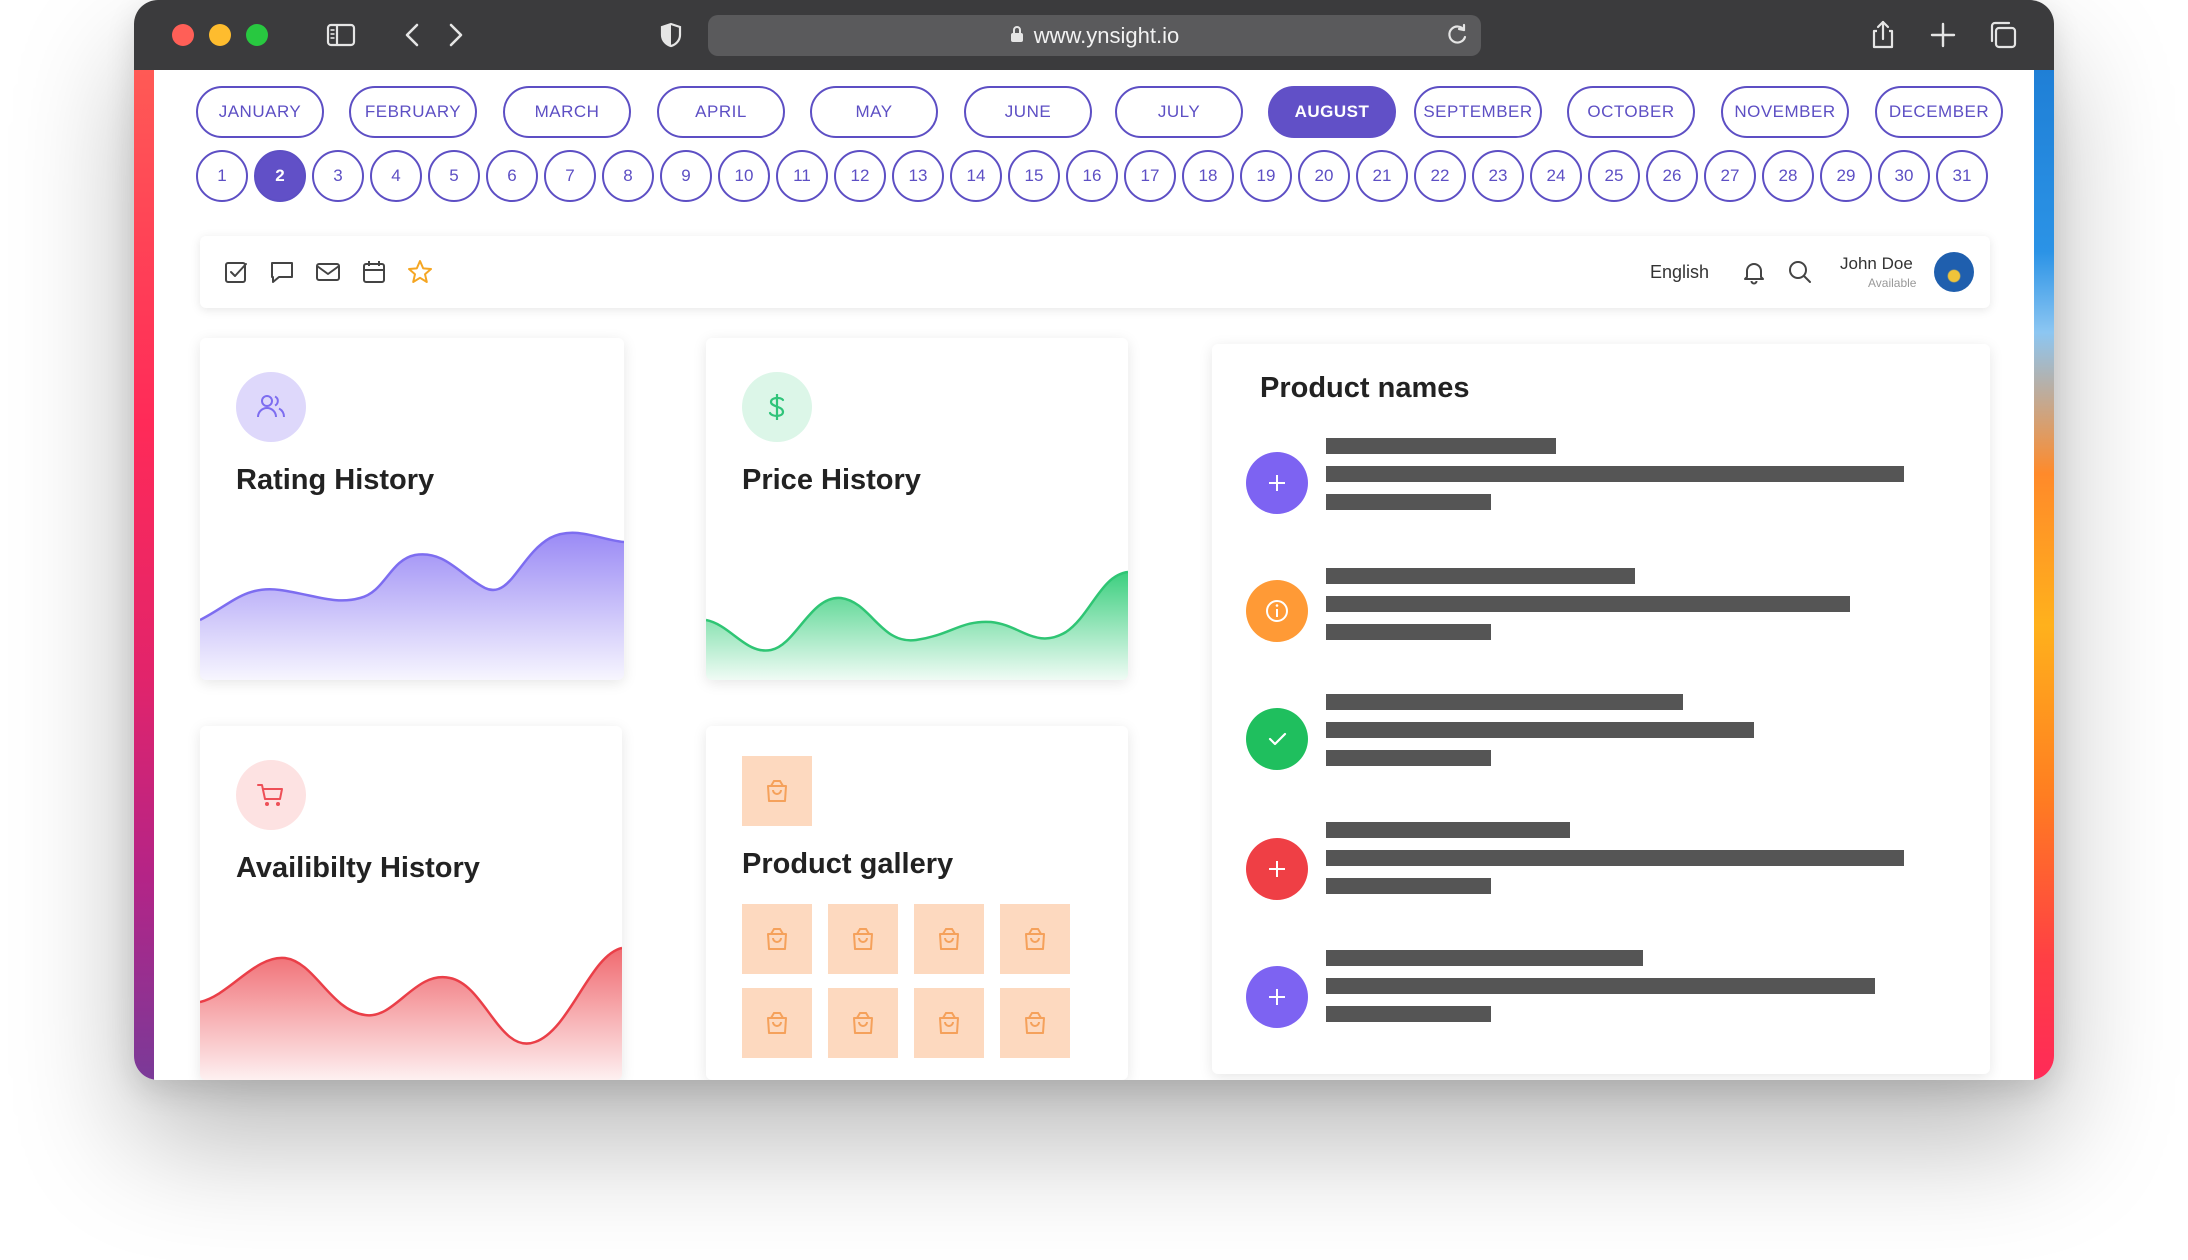 The image size is (2188, 1260). Describe the element at coordinates (328, 272) in the screenshot. I see `mail-icon` at that location.